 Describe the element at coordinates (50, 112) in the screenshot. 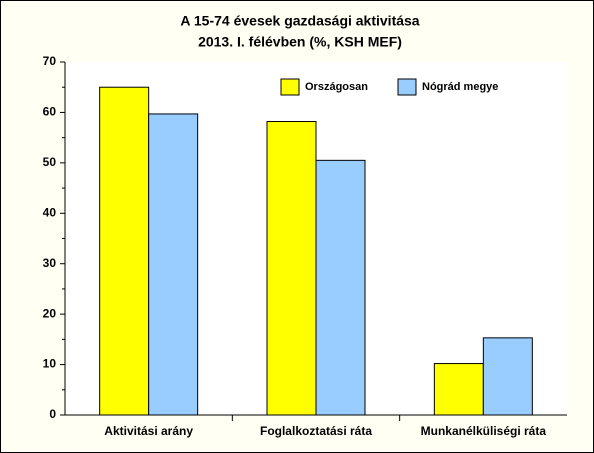

I see `y-tick-label: 60` at that location.